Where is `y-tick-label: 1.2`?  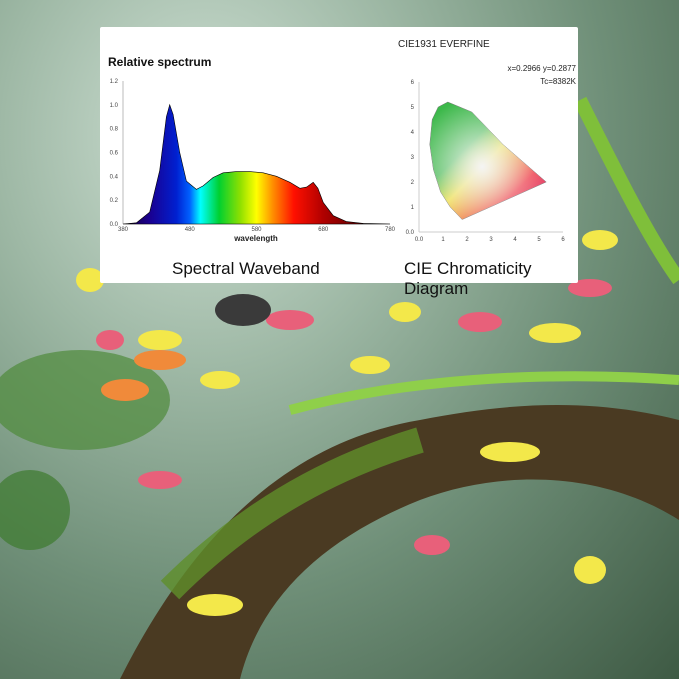 y-tick-label: 1.2 is located at coordinates (114, 82).